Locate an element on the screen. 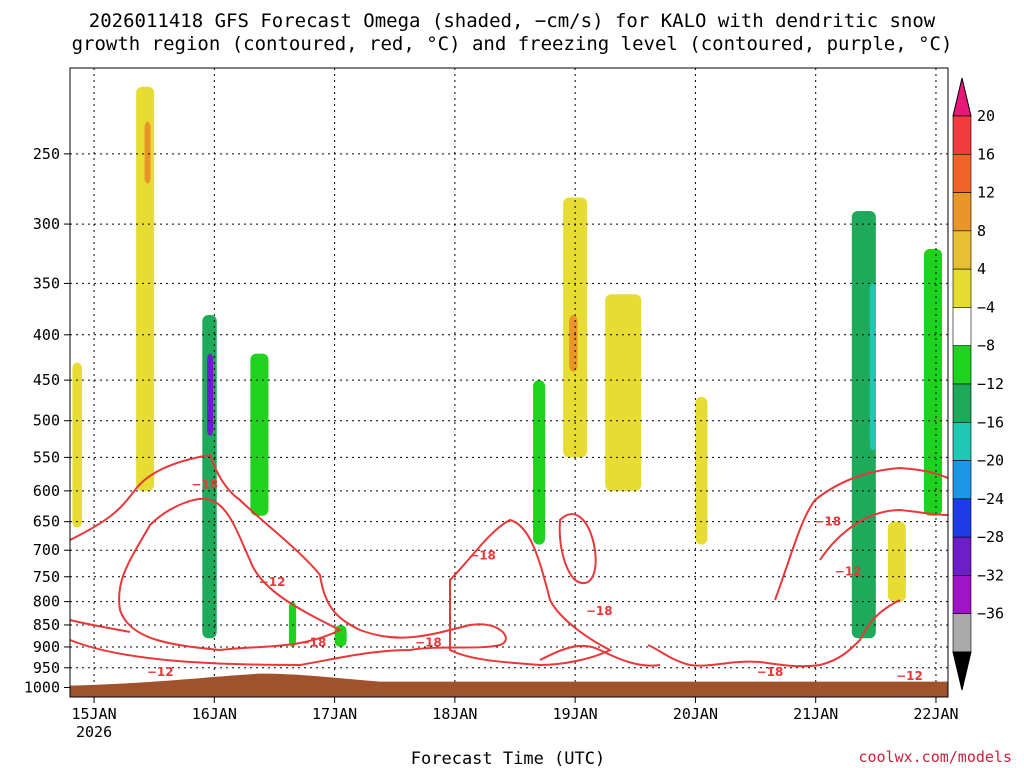  ytick-label-500: 500 is located at coordinates (46, 421).